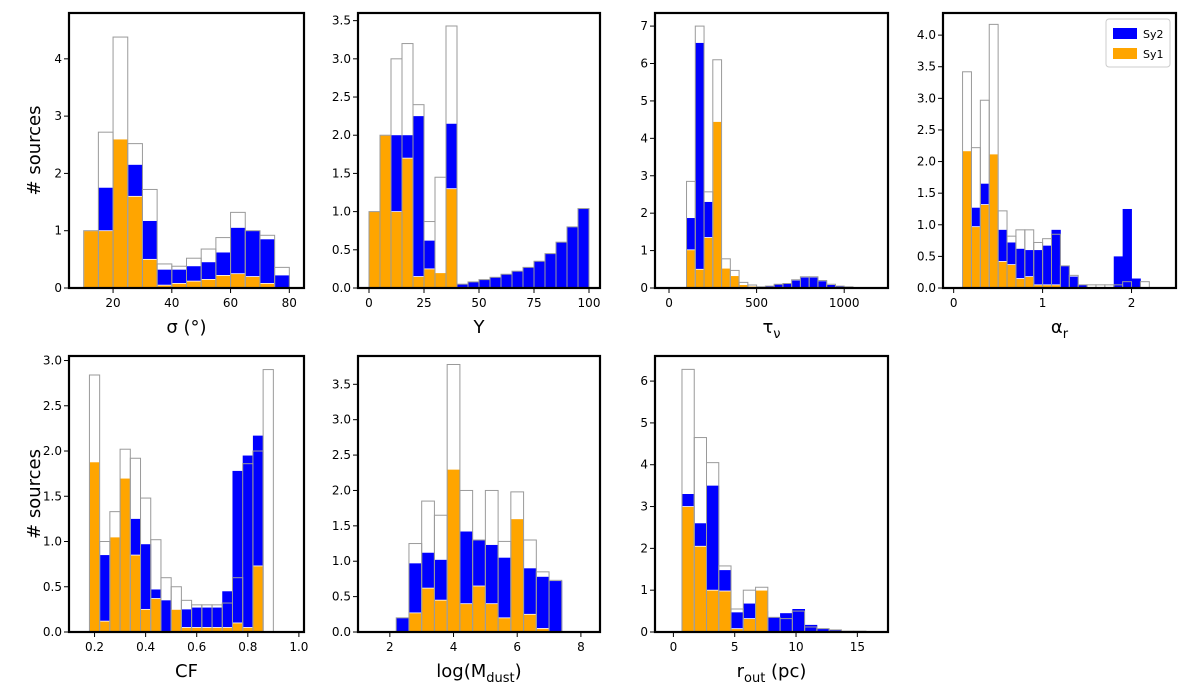  I want to click on y-axis-label: # sources, so click(34, 151).